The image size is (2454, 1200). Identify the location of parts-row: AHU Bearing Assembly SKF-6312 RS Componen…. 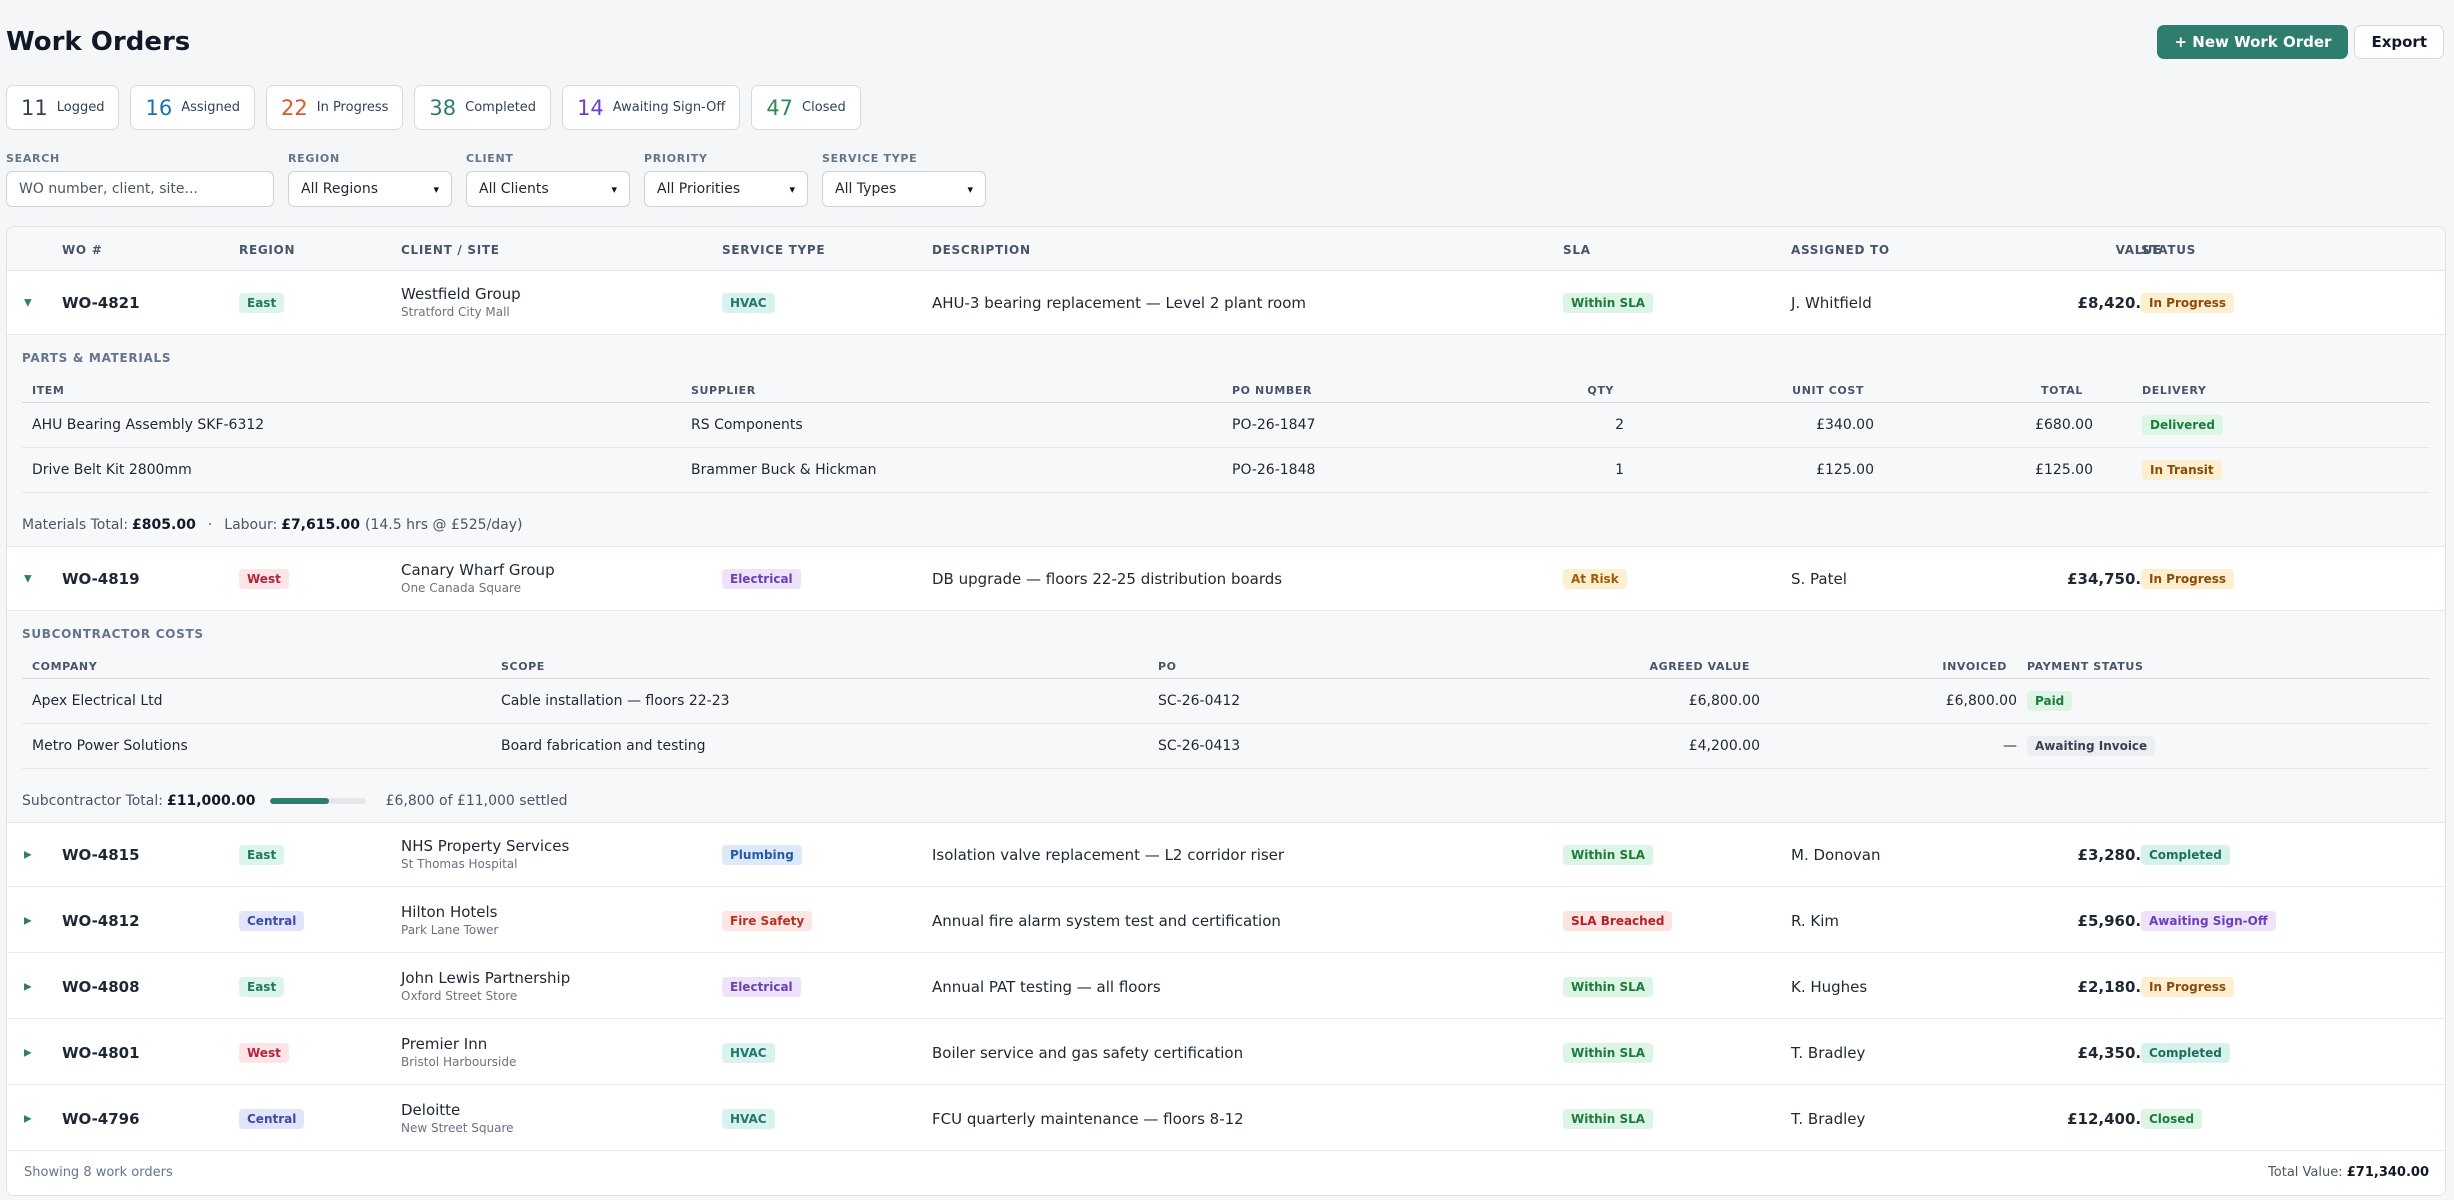
(1226, 425).